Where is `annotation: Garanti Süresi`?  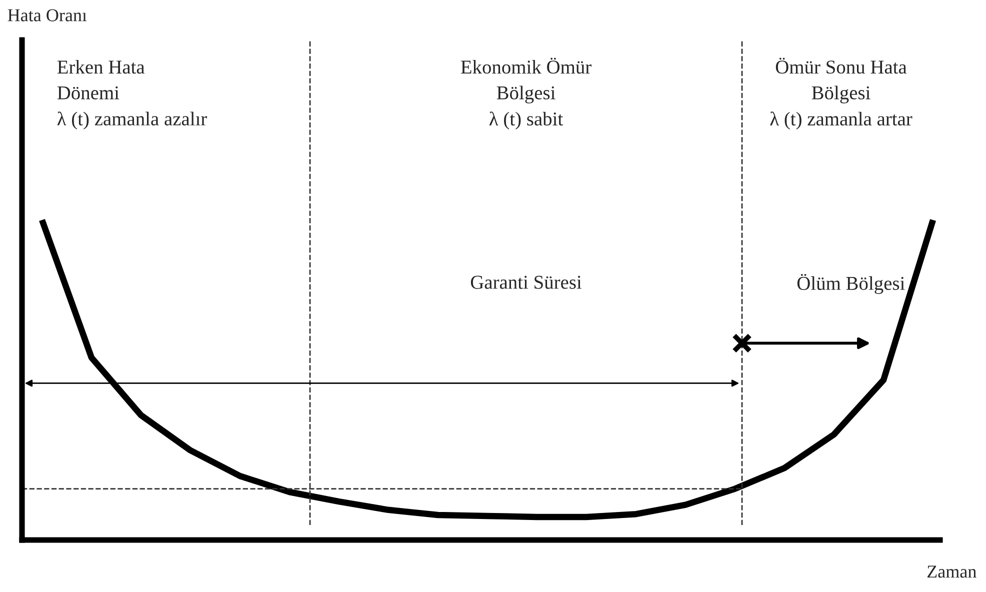
annotation: Garanti Süresi is located at coordinates (526, 282).